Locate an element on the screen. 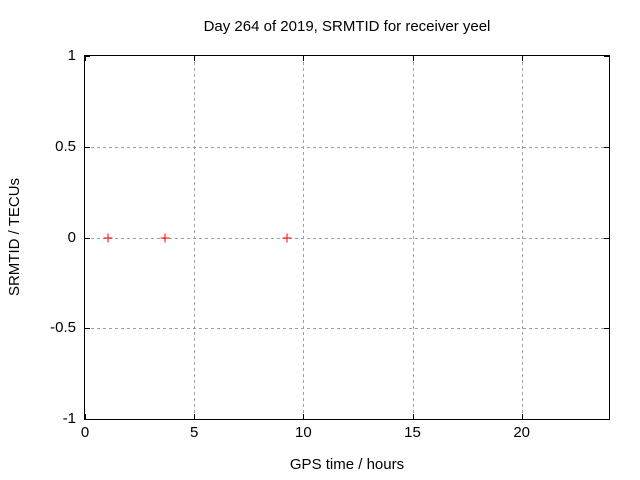 The width and height of the screenshot is (640, 480). x-tick-label: 15 is located at coordinates (412, 432).